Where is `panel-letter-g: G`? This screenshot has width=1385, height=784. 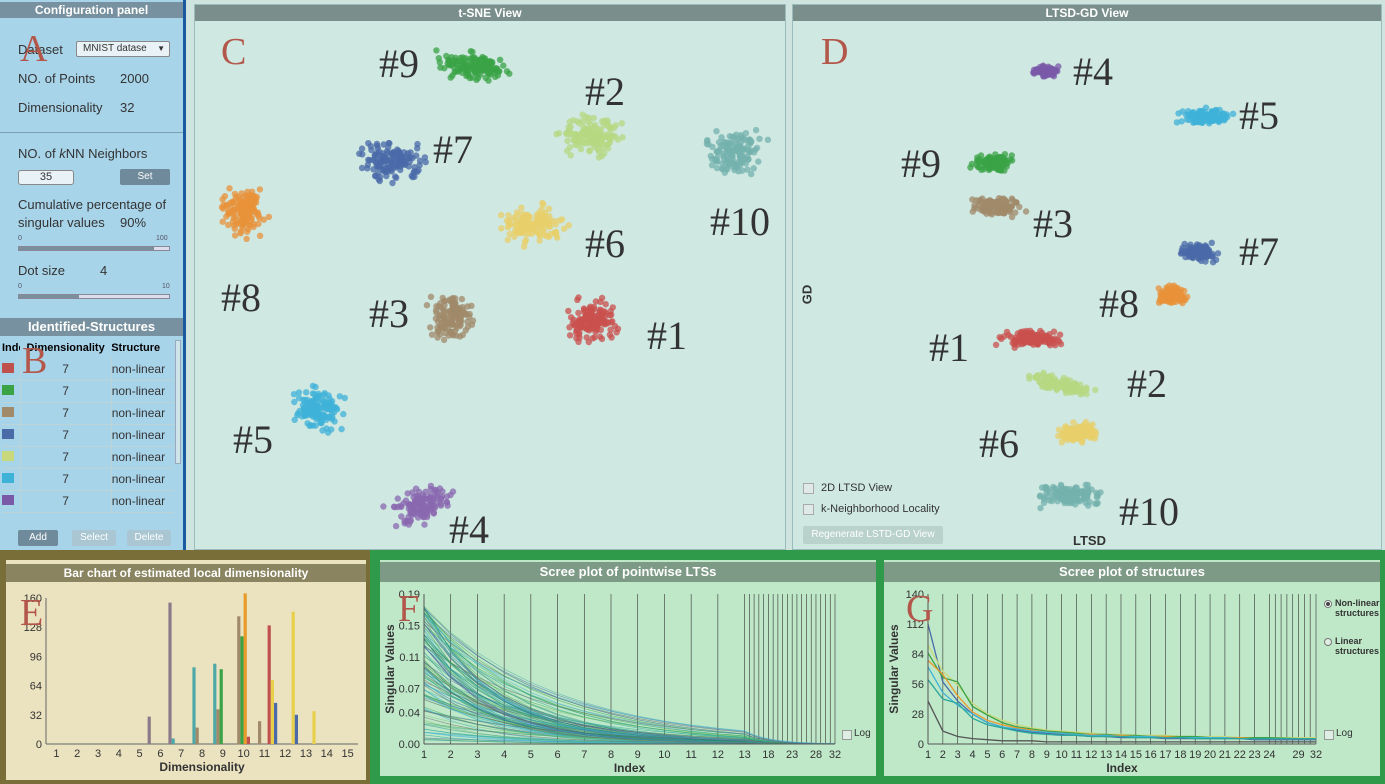
panel-letter-g: G is located at coordinates (920, 609).